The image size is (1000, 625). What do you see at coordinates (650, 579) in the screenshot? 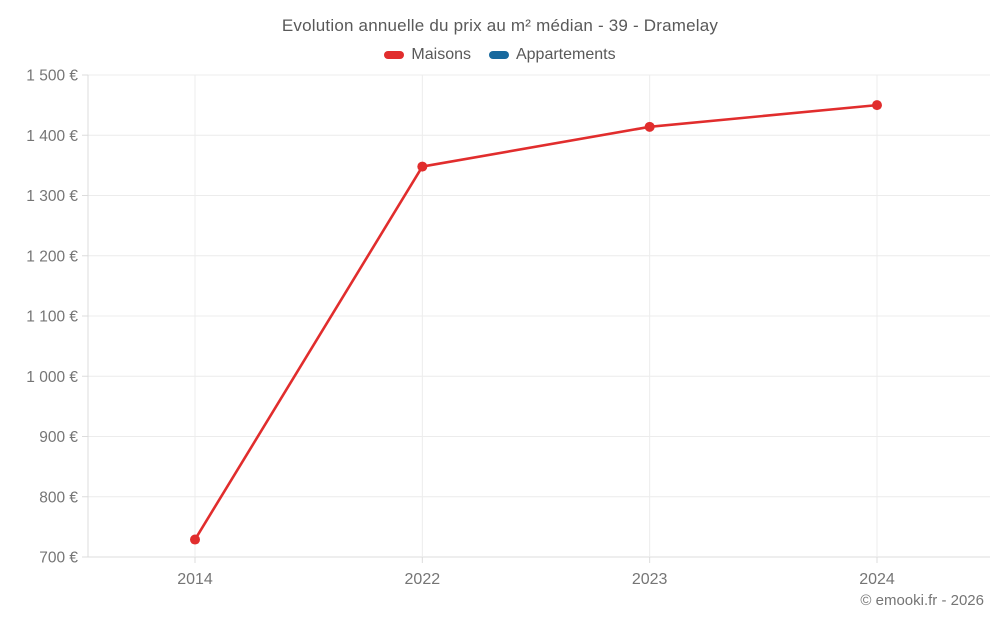
I see `x-tick-label-2023: 2023` at bounding box center [650, 579].